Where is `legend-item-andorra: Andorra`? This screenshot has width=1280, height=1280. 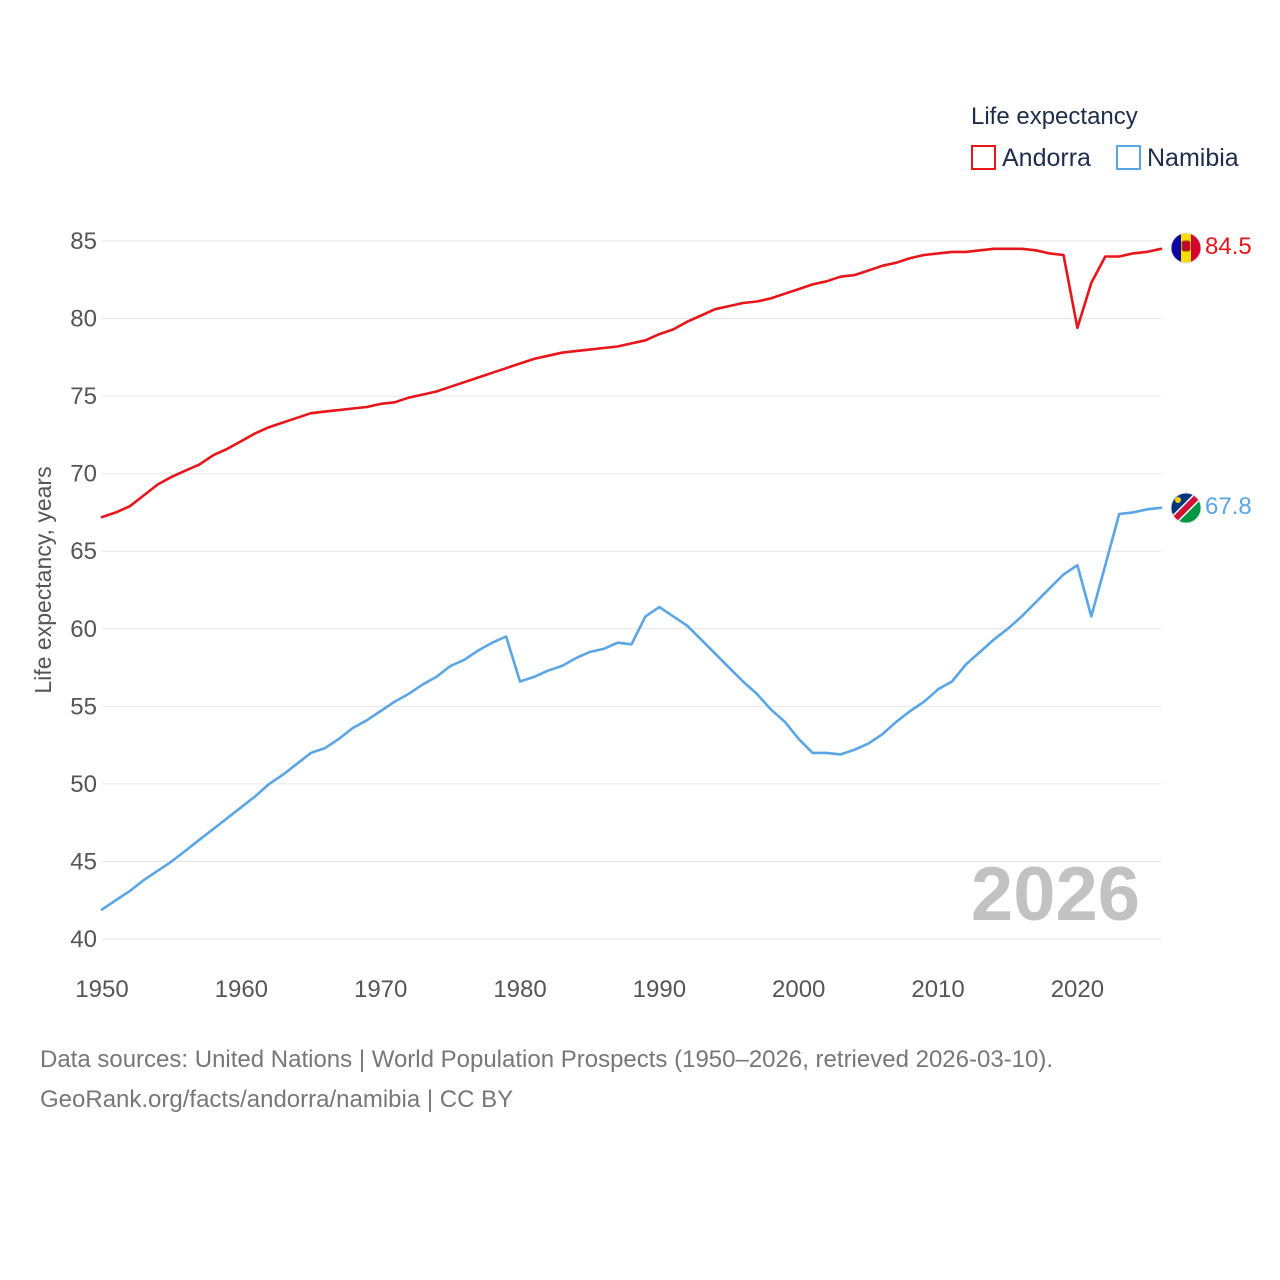 legend-item-andorra: Andorra is located at coordinates (1031, 158).